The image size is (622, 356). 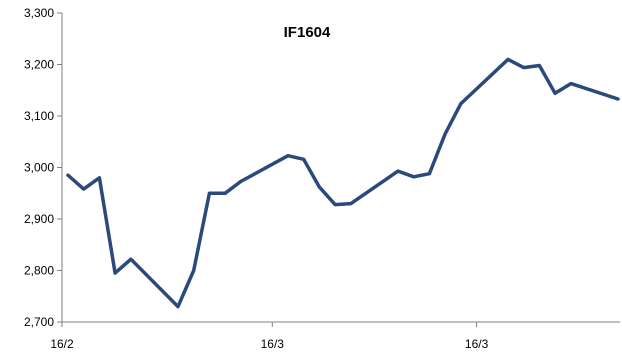 What do you see at coordinates (335, 336) in the screenshot?
I see `x-axis: 16/2 16/3 16/3` at bounding box center [335, 336].